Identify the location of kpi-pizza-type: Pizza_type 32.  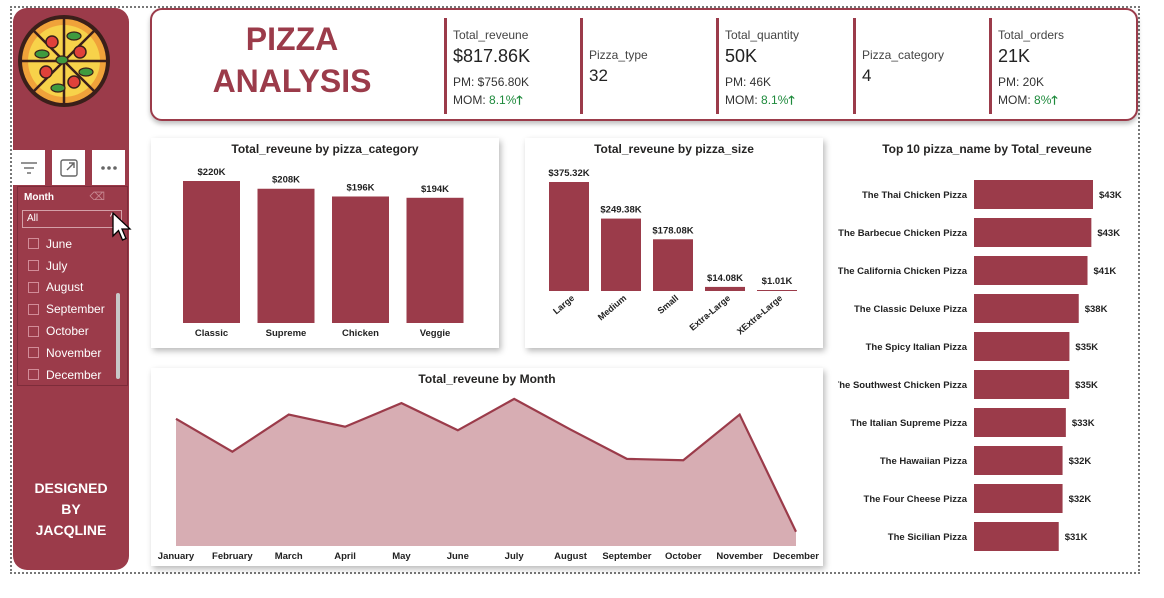
(645, 66).